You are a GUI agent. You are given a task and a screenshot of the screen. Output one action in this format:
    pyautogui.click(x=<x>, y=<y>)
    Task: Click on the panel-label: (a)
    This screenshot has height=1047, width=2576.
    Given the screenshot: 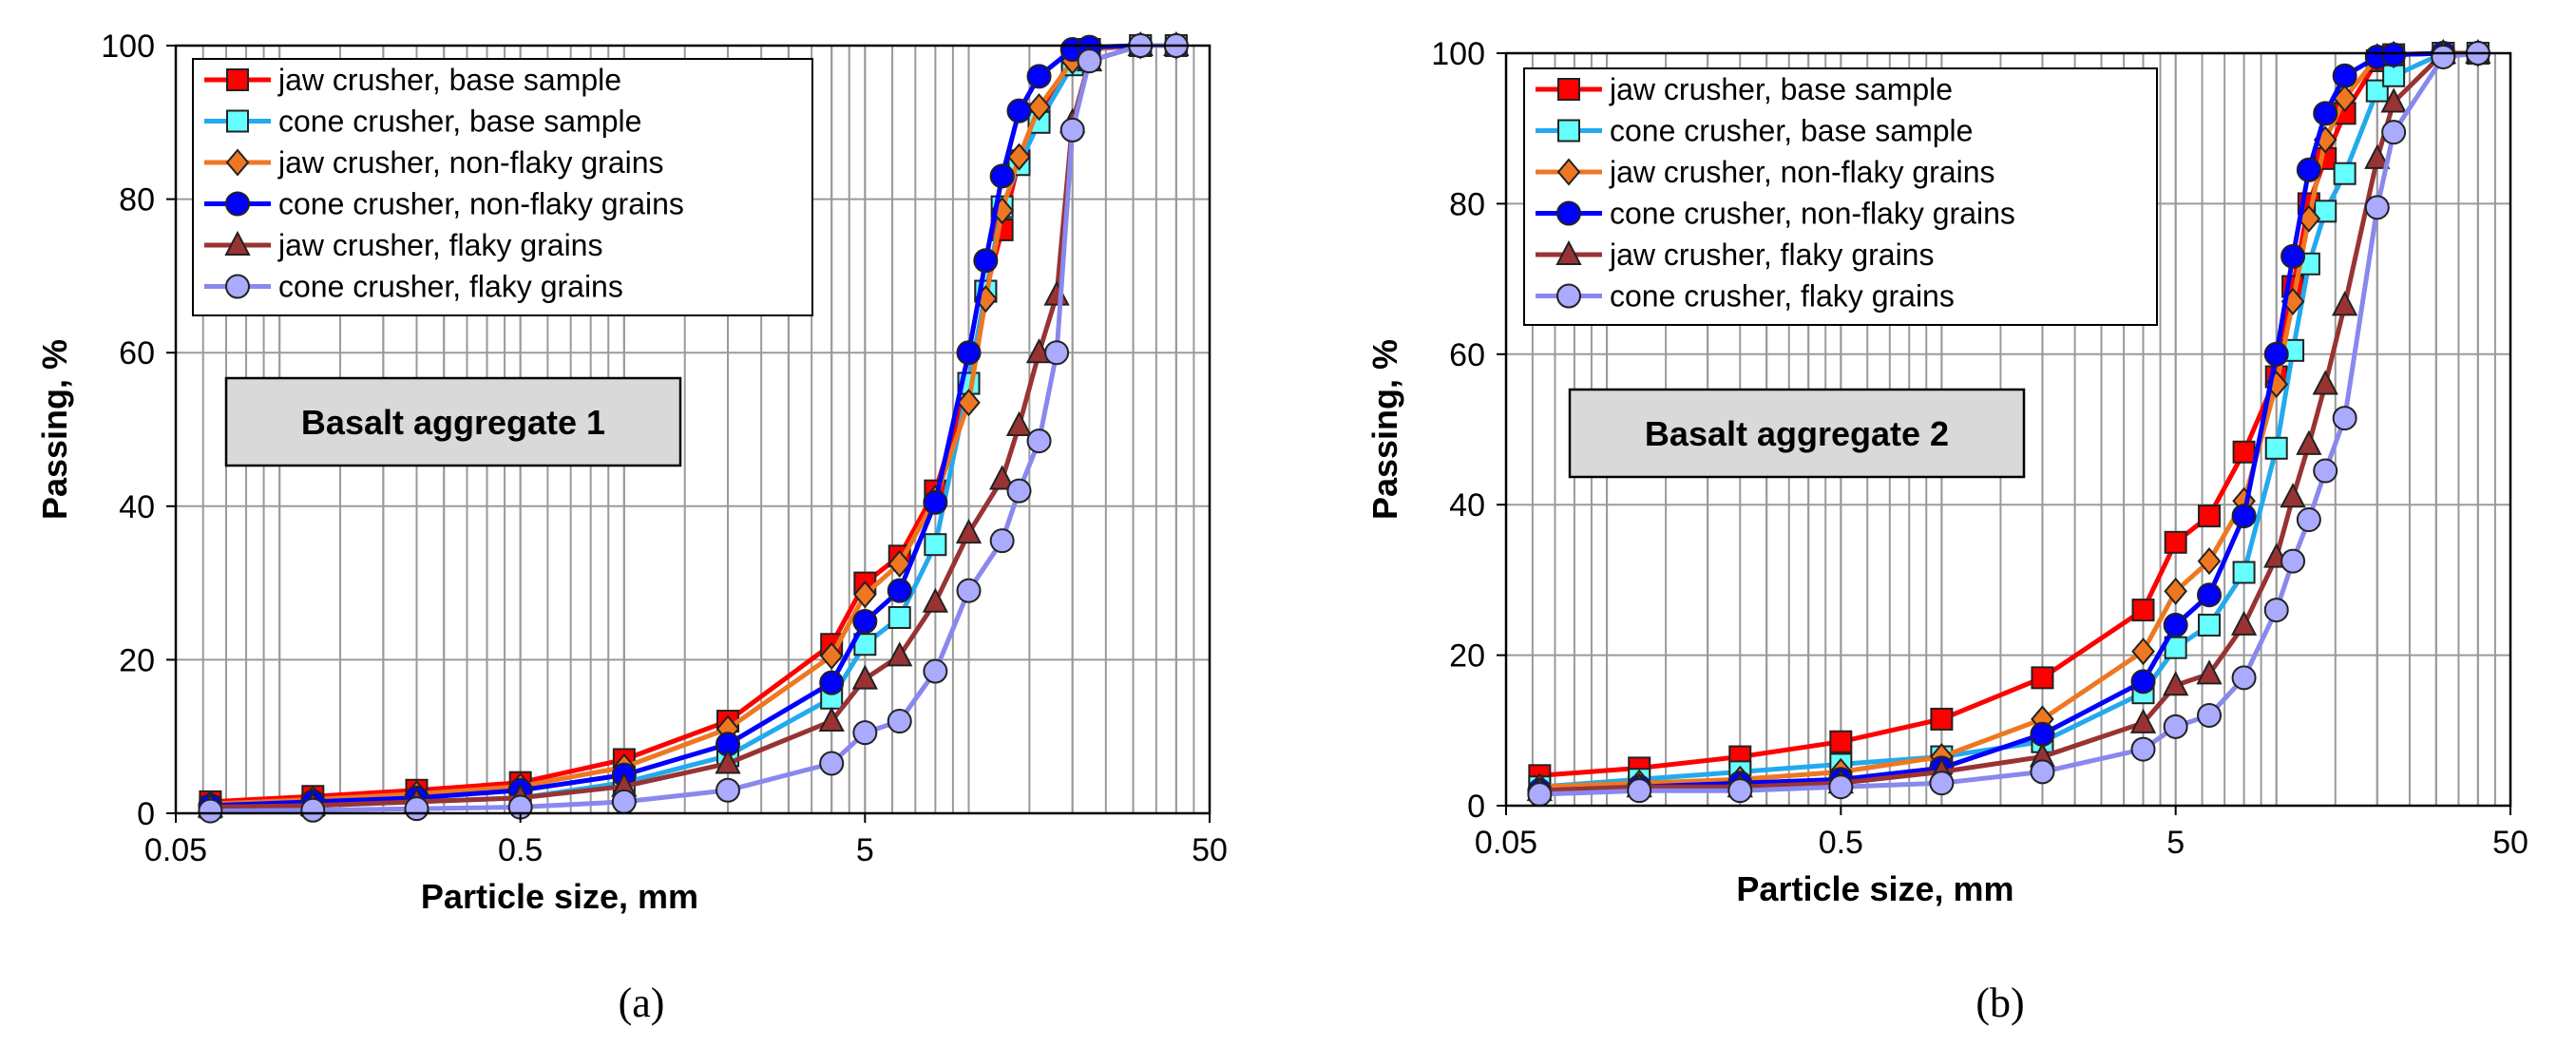 What is the action you would take?
    pyautogui.click(x=642, y=1003)
    